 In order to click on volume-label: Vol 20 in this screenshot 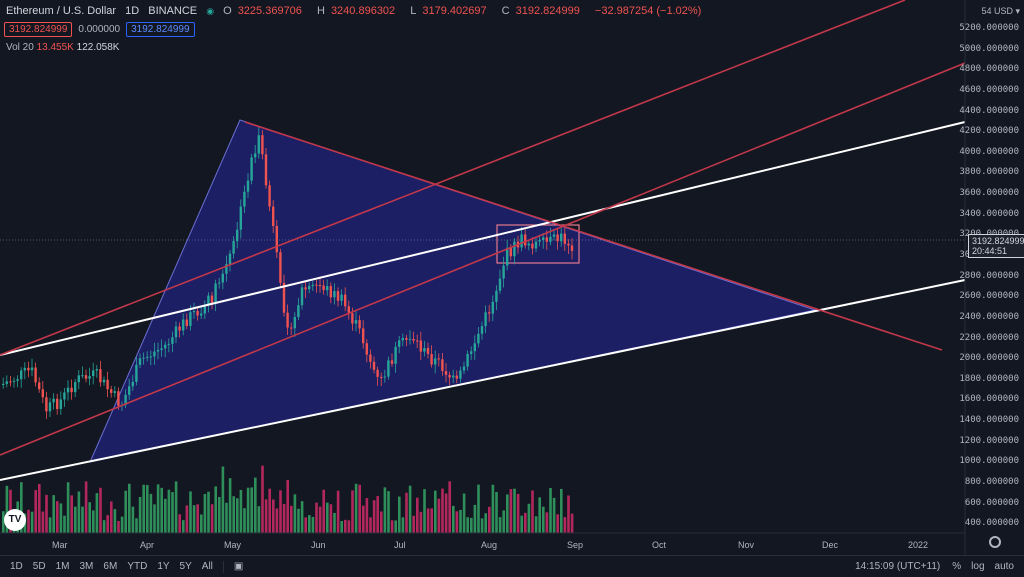, I will do `click(20, 47)`.